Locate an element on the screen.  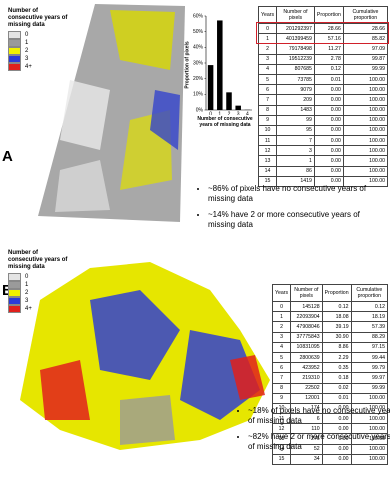
table-cell: 99.44 is located at coordinates (369, 357).